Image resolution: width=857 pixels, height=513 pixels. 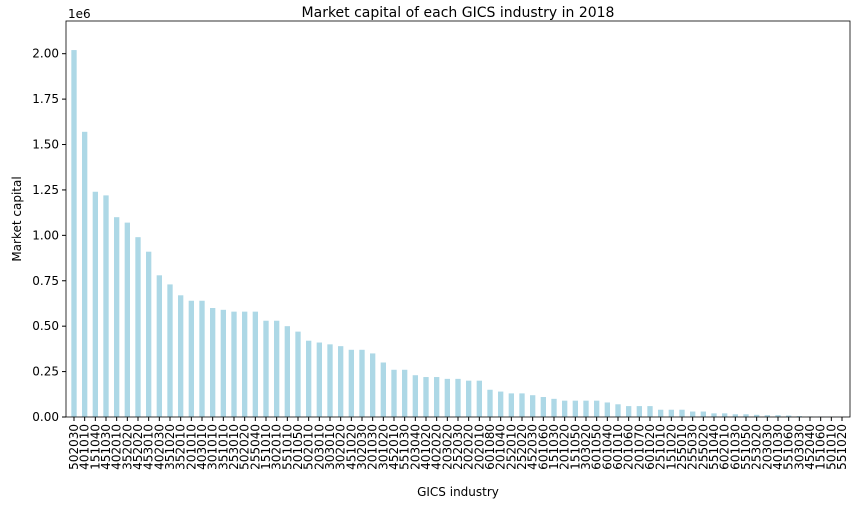 What do you see at coordinates (45, 417) in the screenshot?
I see `y-tick-label: 0.00` at bounding box center [45, 417].